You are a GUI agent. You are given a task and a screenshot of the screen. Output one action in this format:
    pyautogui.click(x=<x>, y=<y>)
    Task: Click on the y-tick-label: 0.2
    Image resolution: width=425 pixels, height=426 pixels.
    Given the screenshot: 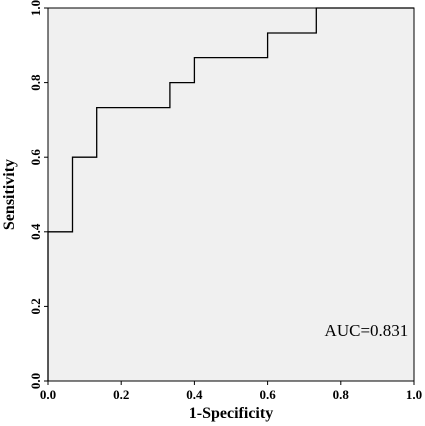 What is the action you would take?
    pyautogui.click(x=35, y=306)
    